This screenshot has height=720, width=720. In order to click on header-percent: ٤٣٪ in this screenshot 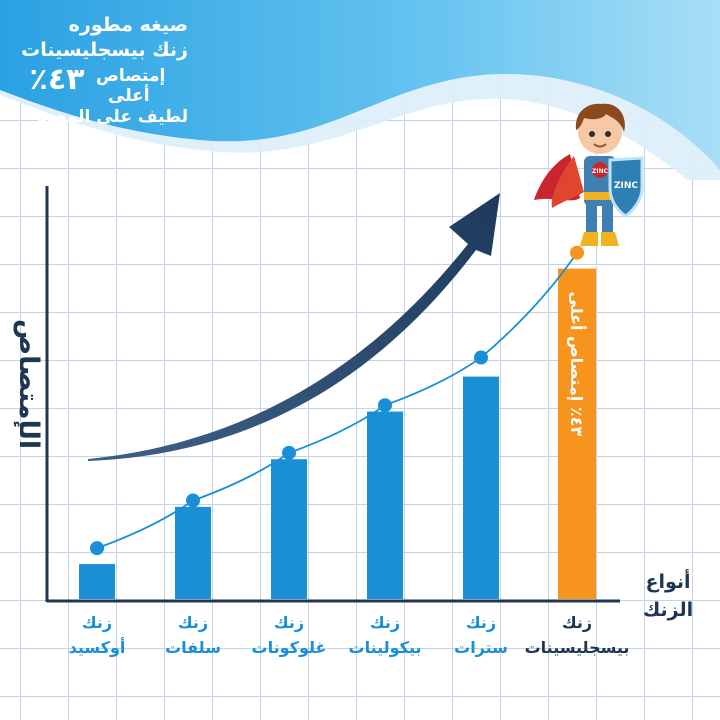, I will do `click(57, 79)`.